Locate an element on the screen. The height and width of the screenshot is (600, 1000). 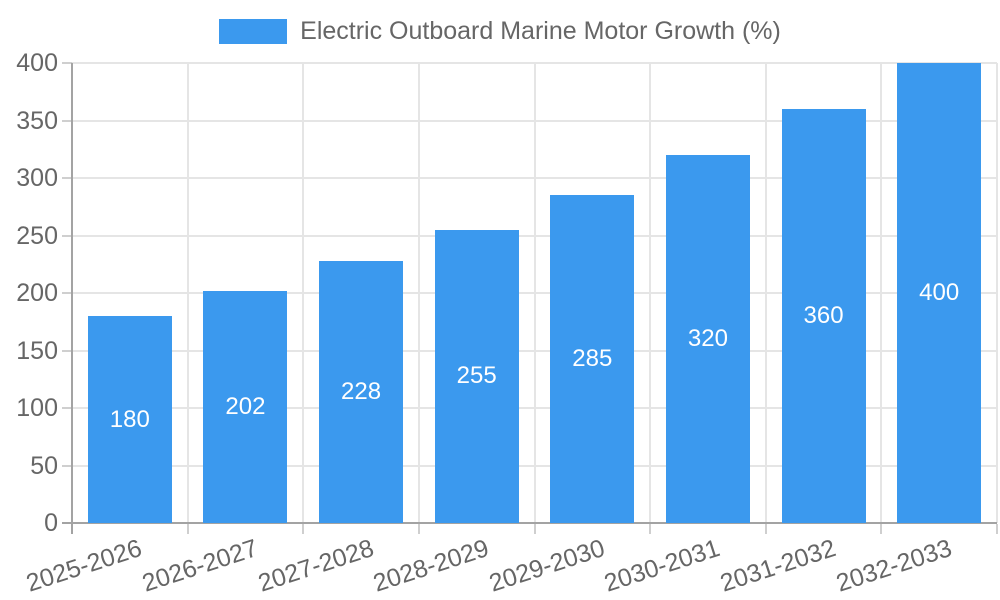
y-axis-tick-label: 0 is located at coordinates (51, 523).